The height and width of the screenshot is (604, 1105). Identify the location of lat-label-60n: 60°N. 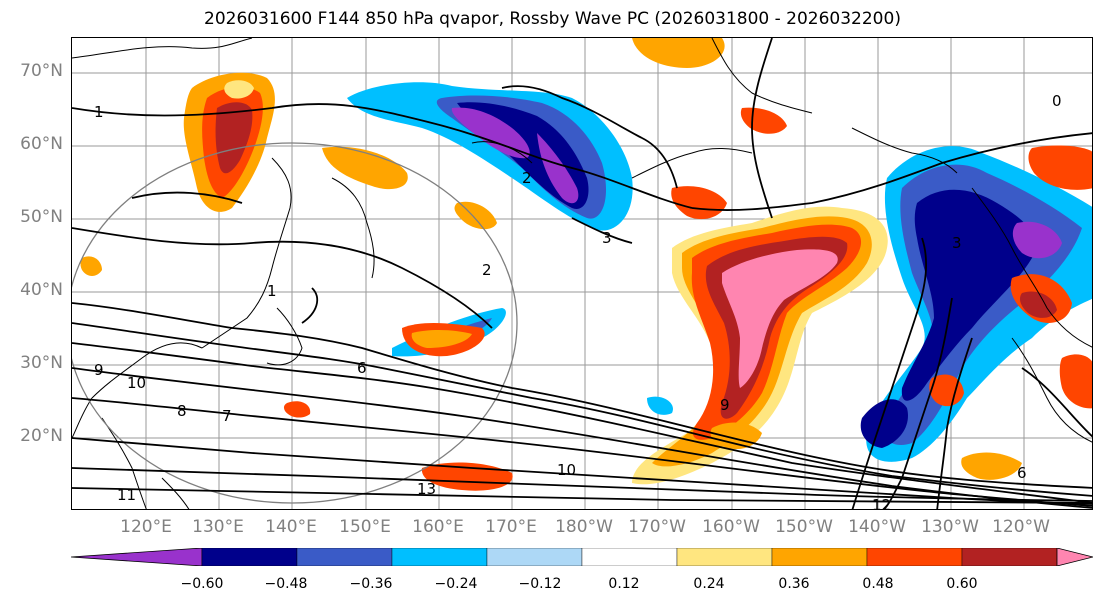
(41, 144).